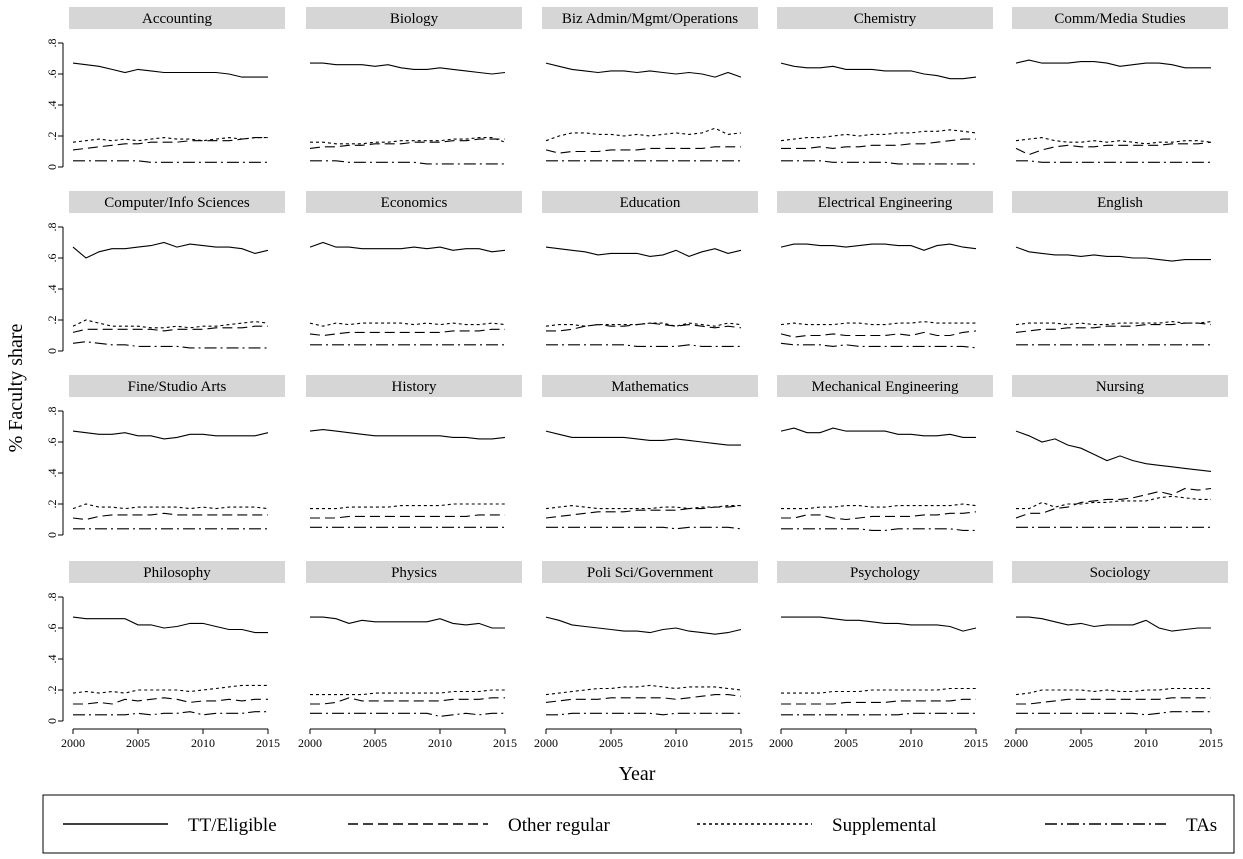 The image size is (1243, 859). Describe the element at coordinates (177, 387) in the screenshot. I see `panel-title: Fine/Studio Arts` at that location.